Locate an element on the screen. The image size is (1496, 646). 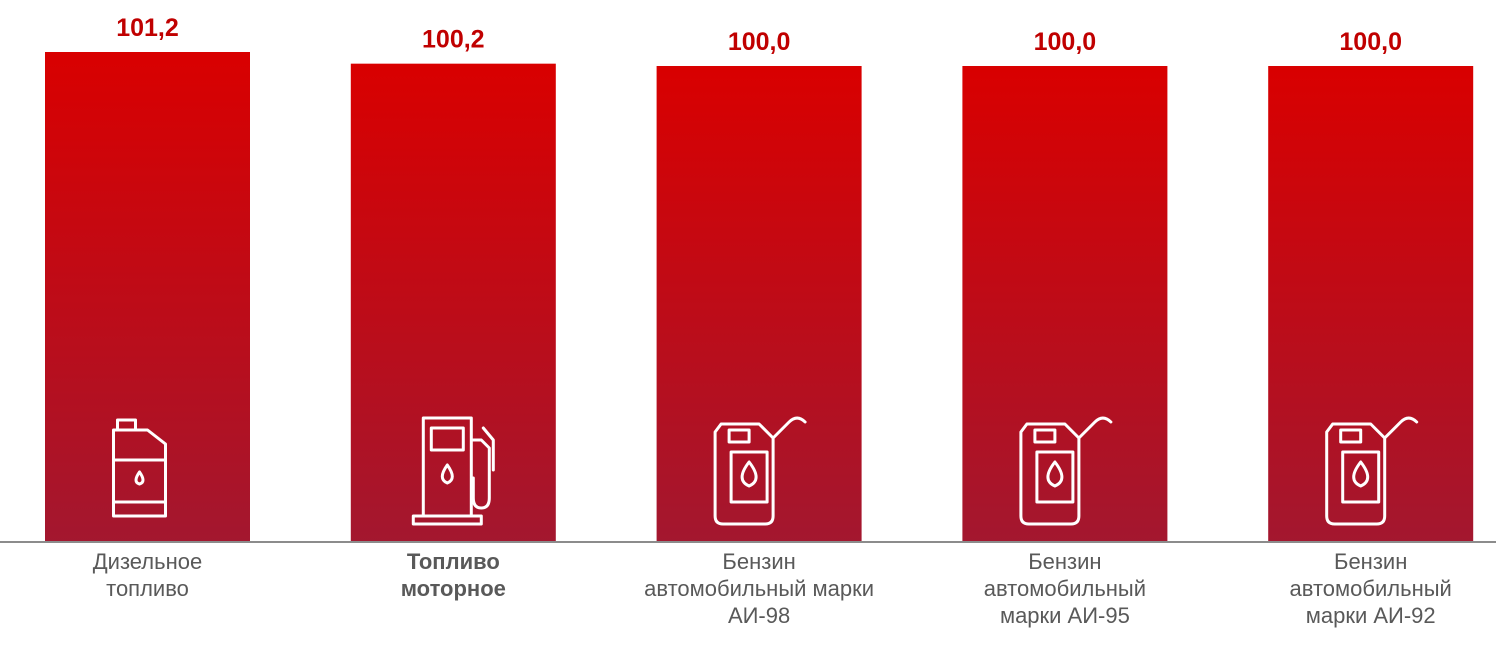
x-tick-label: Бензин автомобильный марки АИ-92 is located at coordinates (1370, 588).